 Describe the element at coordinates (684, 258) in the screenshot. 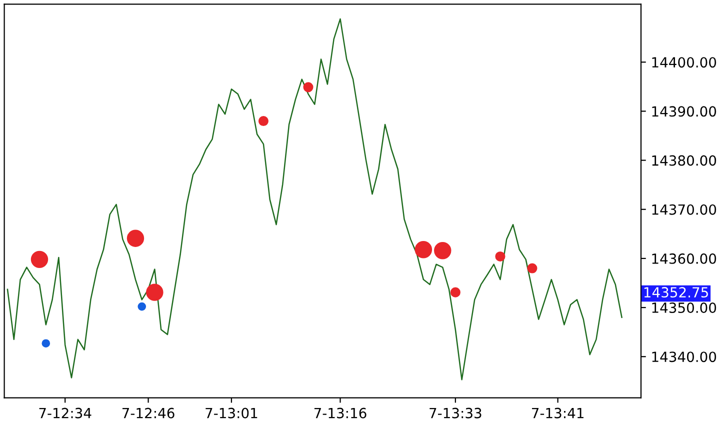

I see `y-tick-label: 14360.00` at that location.